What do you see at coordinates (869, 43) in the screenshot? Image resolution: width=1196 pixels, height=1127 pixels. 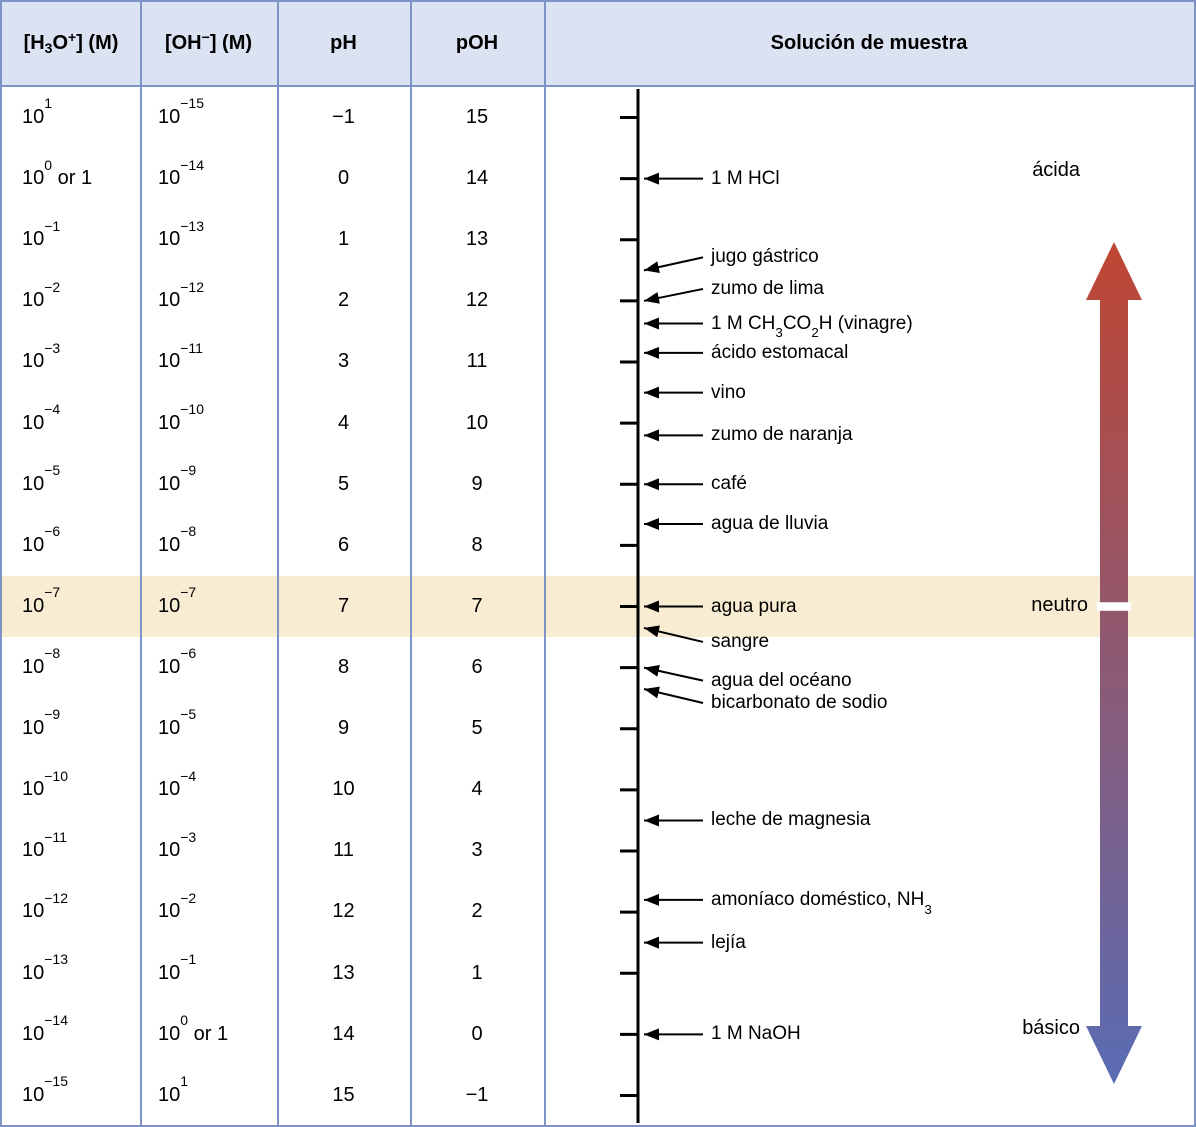 I see `column-header-sample: Solución de muestra` at bounding box center [869, 43].